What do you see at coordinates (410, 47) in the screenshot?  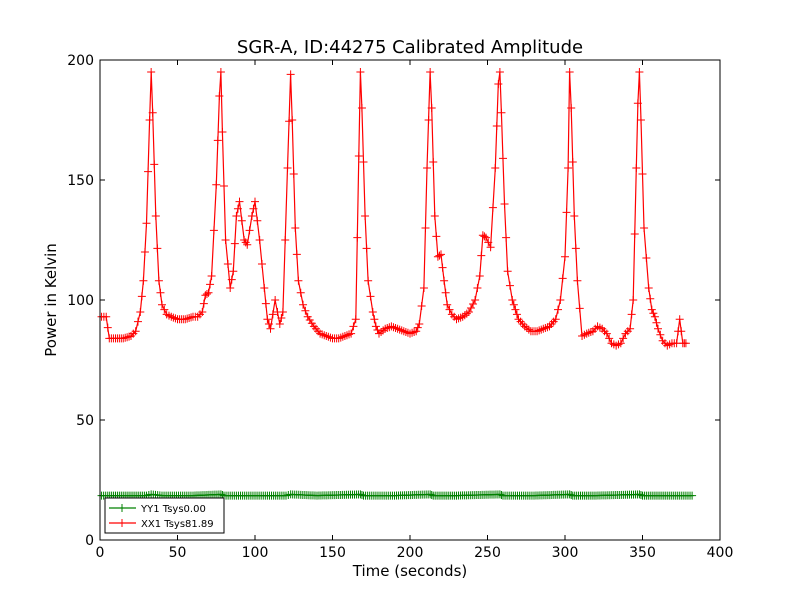 I see `chart-title: SGR-A, ID:44275 Calibrated Amplitude` at bounding box center [410, 47].